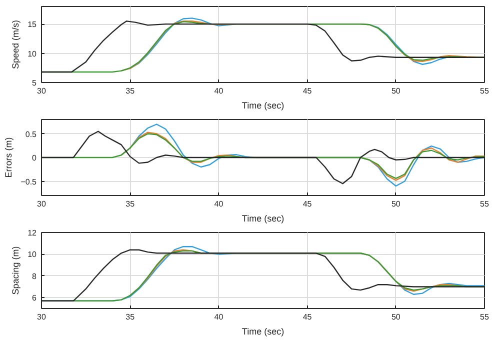 The height and width of the screenshot is (341, 492). What do you see at coordinates (15, 270) in the screenshot?
I see `y-axis-title: Spacing (m)` at bounding box center [15, 270].